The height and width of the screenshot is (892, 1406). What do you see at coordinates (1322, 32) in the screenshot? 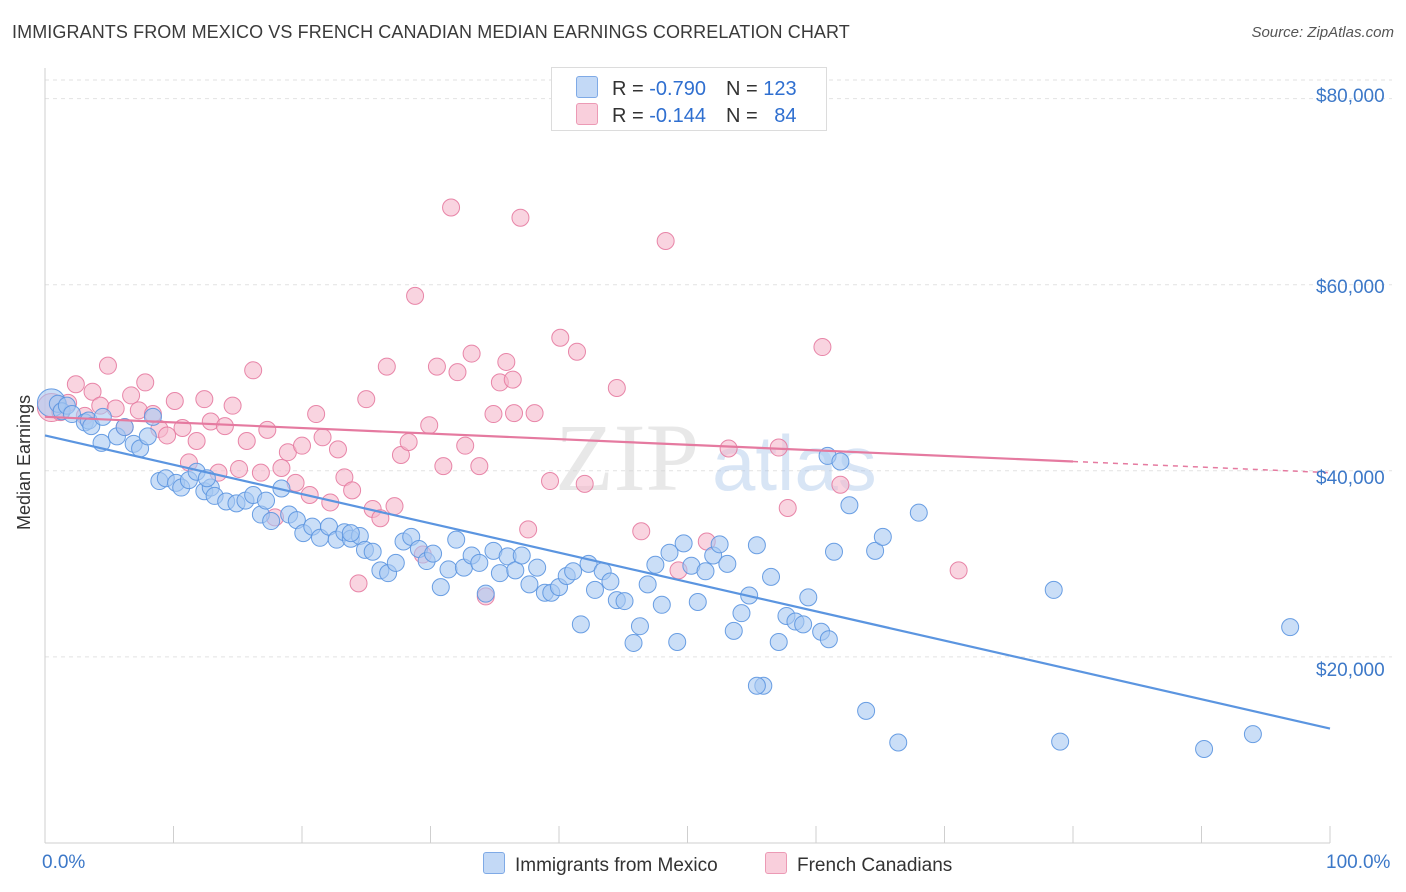
I see `source-label: Source: ZipAtlas.com` at bounding box center [1322, 32].